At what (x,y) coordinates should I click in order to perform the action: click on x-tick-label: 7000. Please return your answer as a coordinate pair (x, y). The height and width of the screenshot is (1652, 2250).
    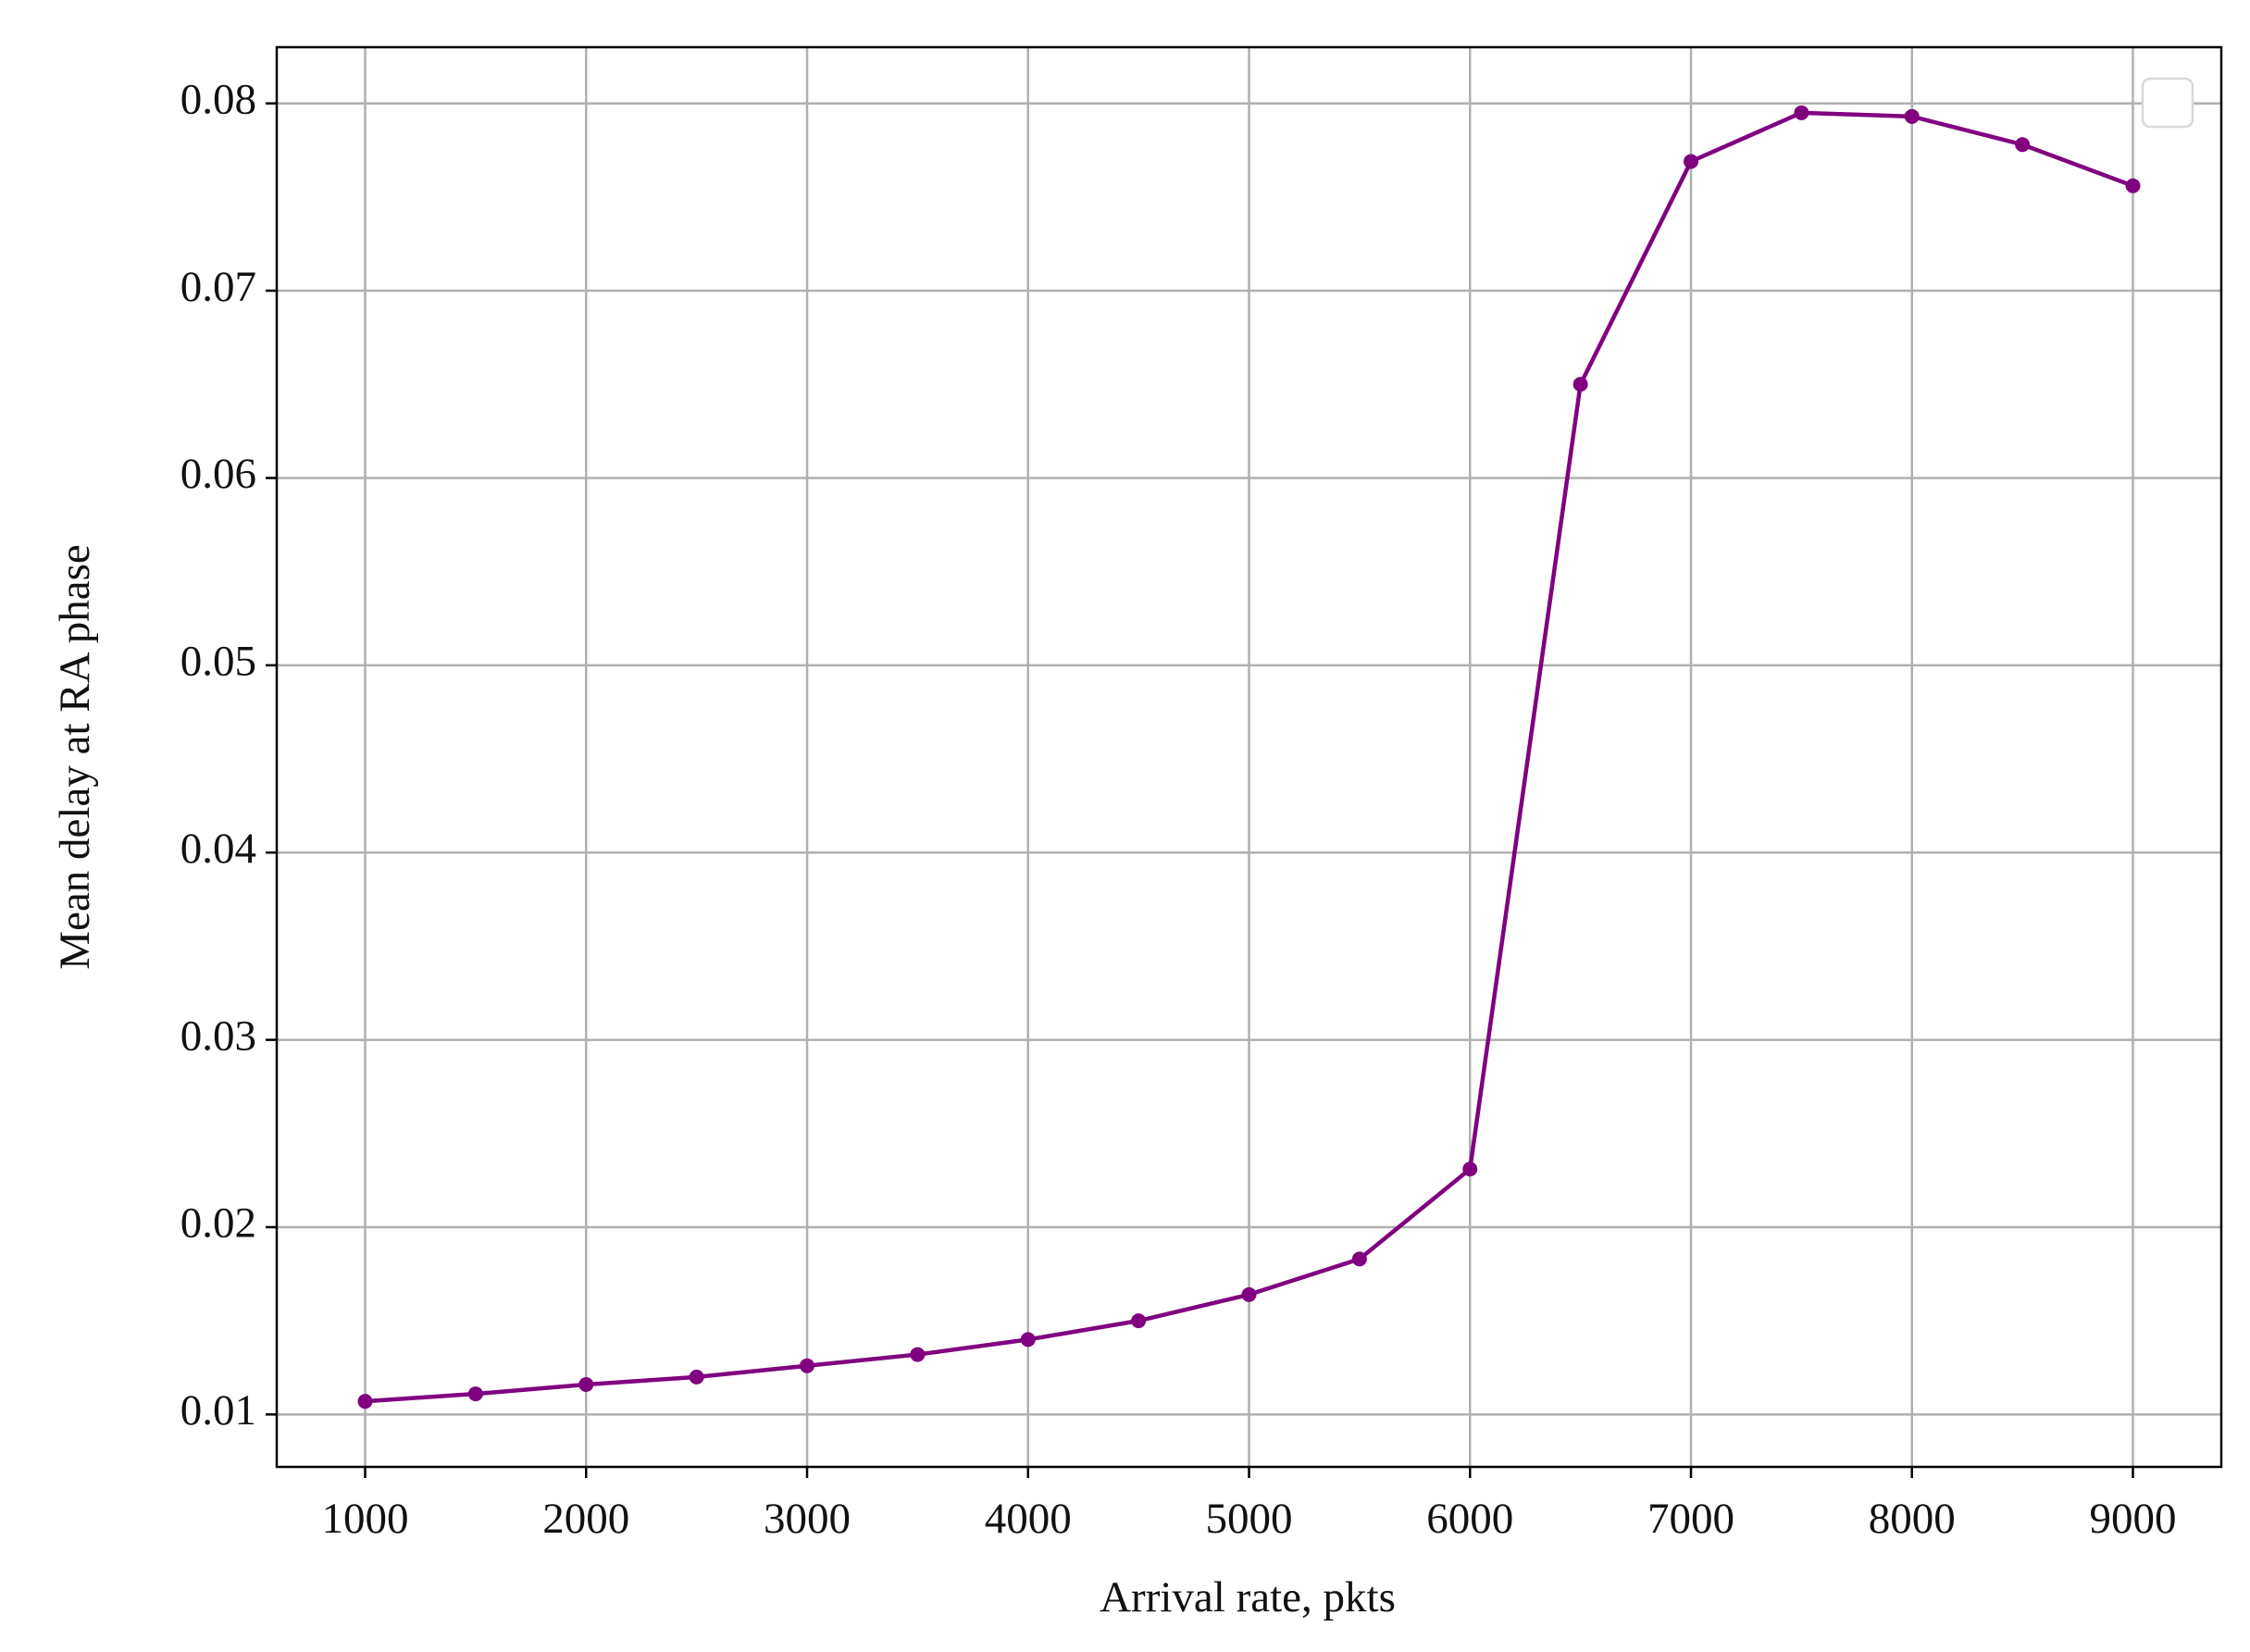
    Looking at the image, I should click on (1691, 1519).